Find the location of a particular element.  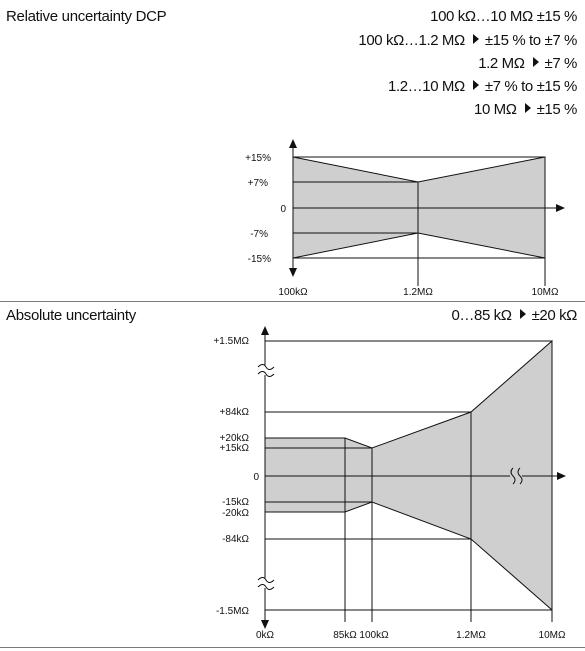

relative-row: 10 MΩ ±15 % is located at coordinates (525, 109).